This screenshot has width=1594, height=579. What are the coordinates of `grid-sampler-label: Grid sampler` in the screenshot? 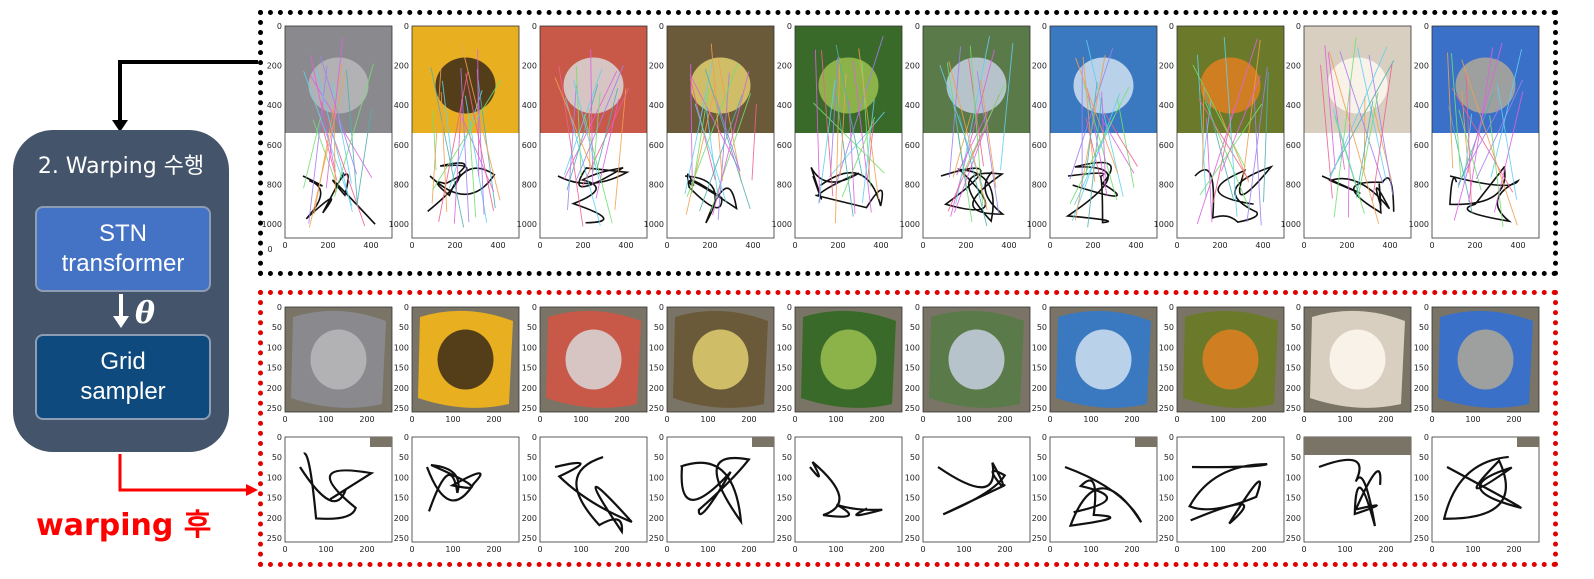 It's located at (123, 376).